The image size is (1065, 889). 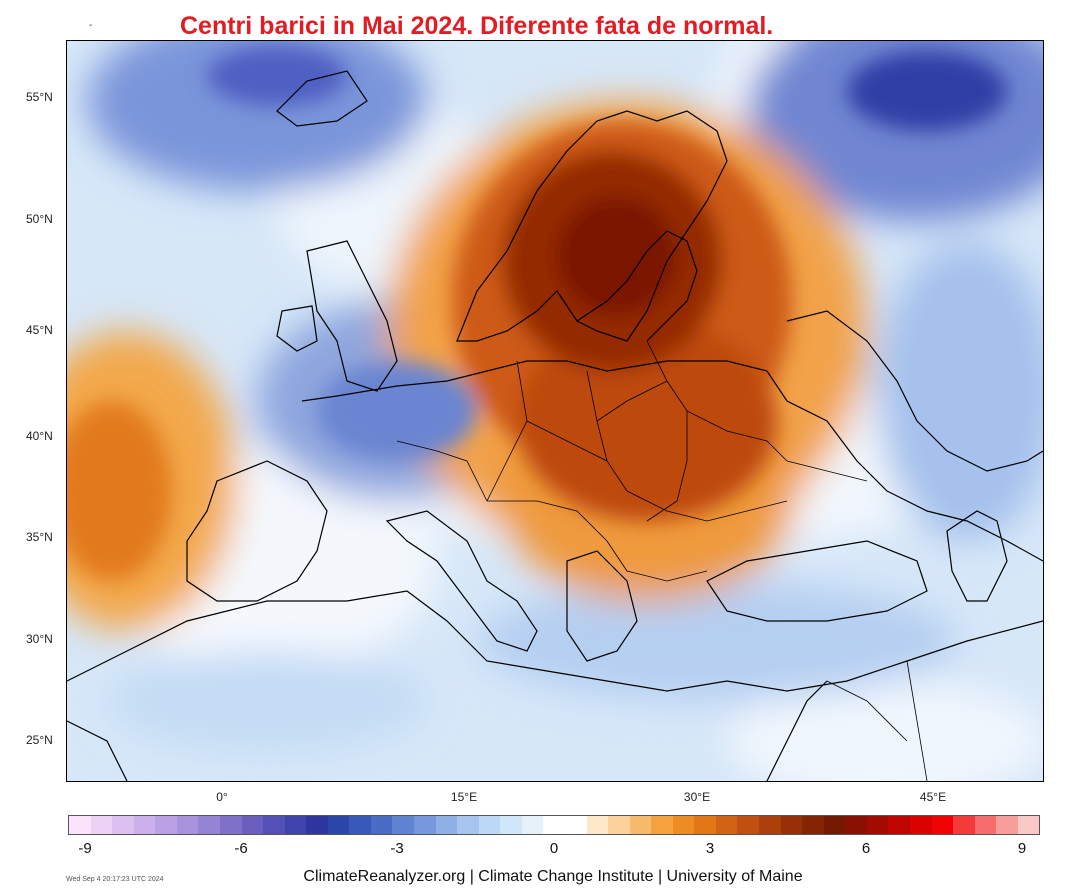 What do you see at coordinates (554, 848) in the screenshot?
I see `colorbar-tick-0: 0` at bounding box center [554, 848].